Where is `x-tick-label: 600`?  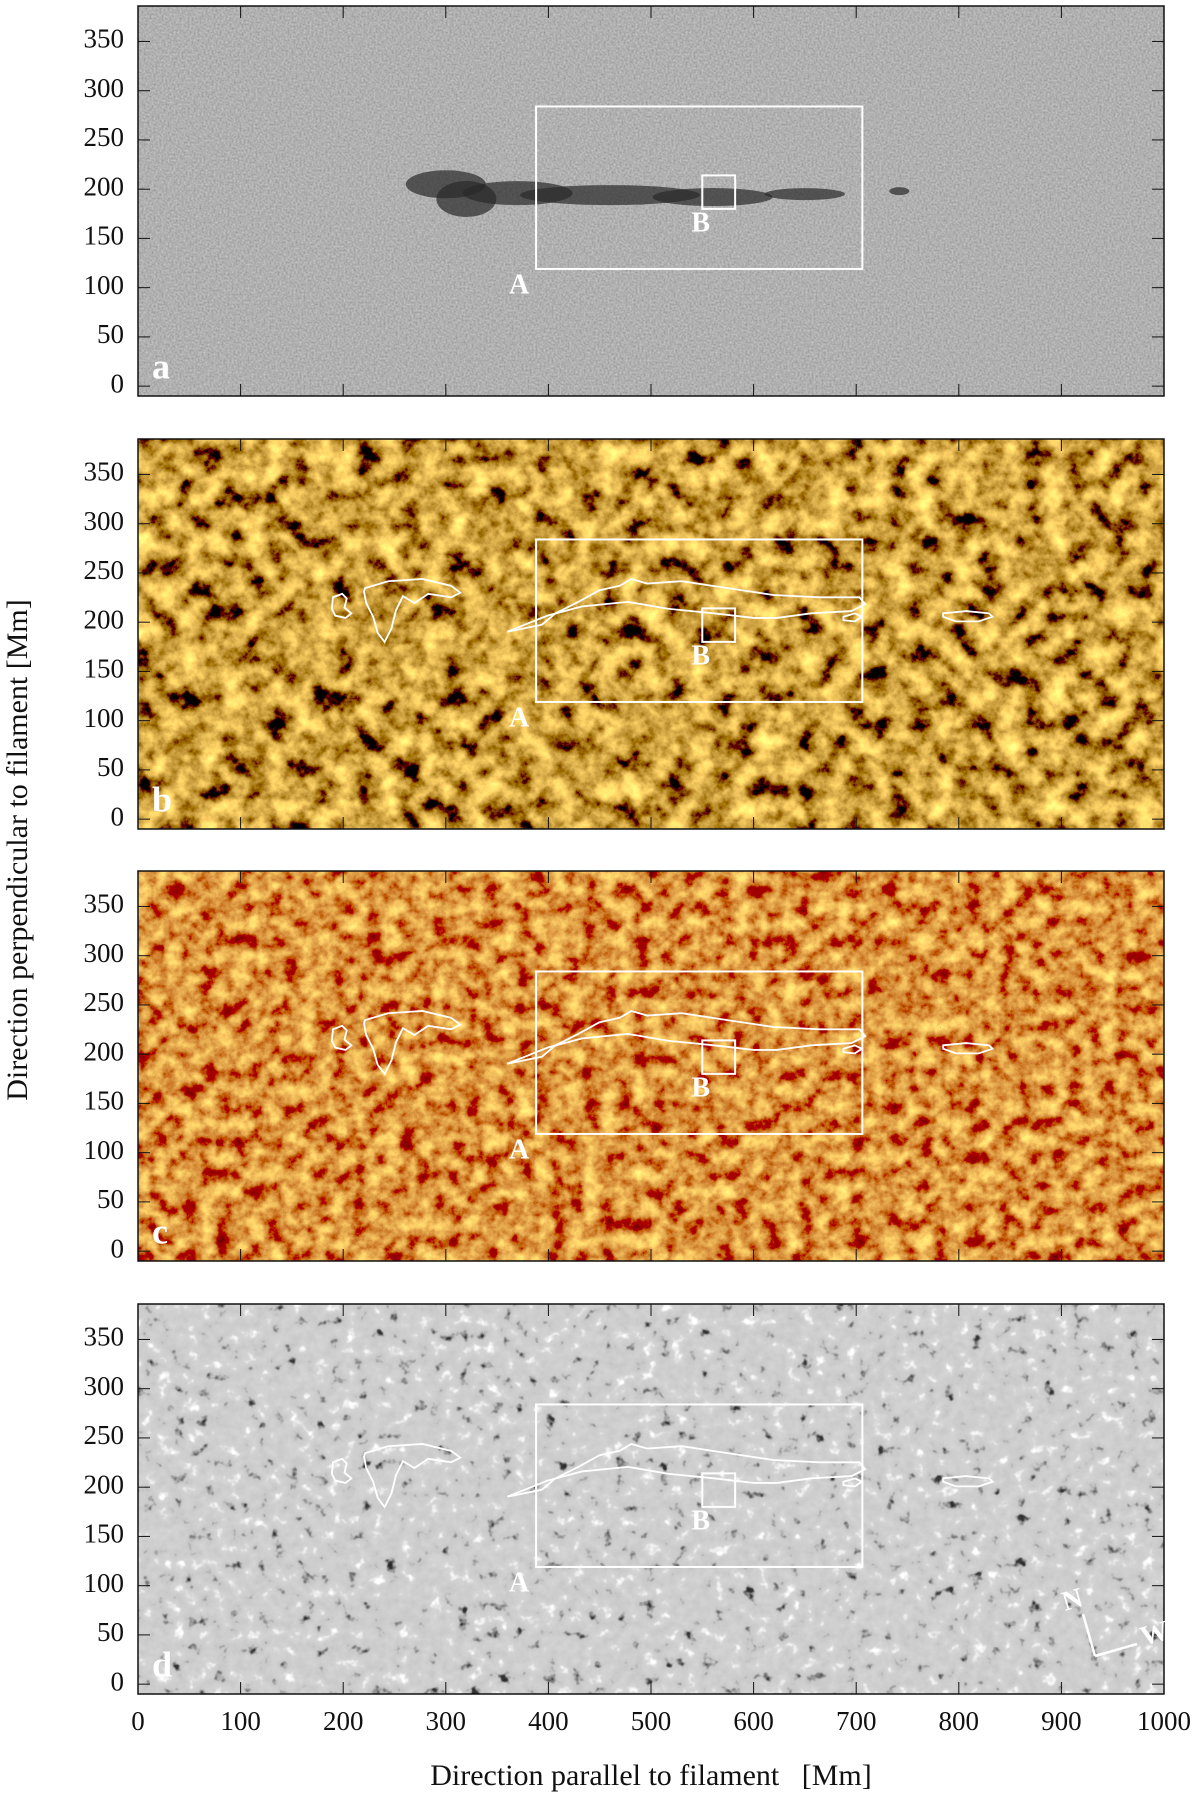
x-tick-label: 600 is located at coordinates (753, 1721).